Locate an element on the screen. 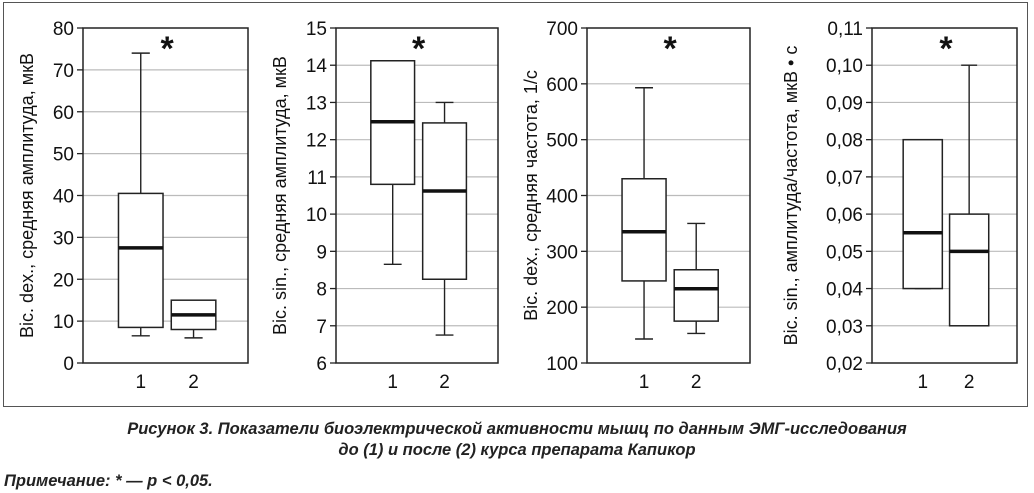  y-tick-label: 50 is located at coordinates (63, 155).